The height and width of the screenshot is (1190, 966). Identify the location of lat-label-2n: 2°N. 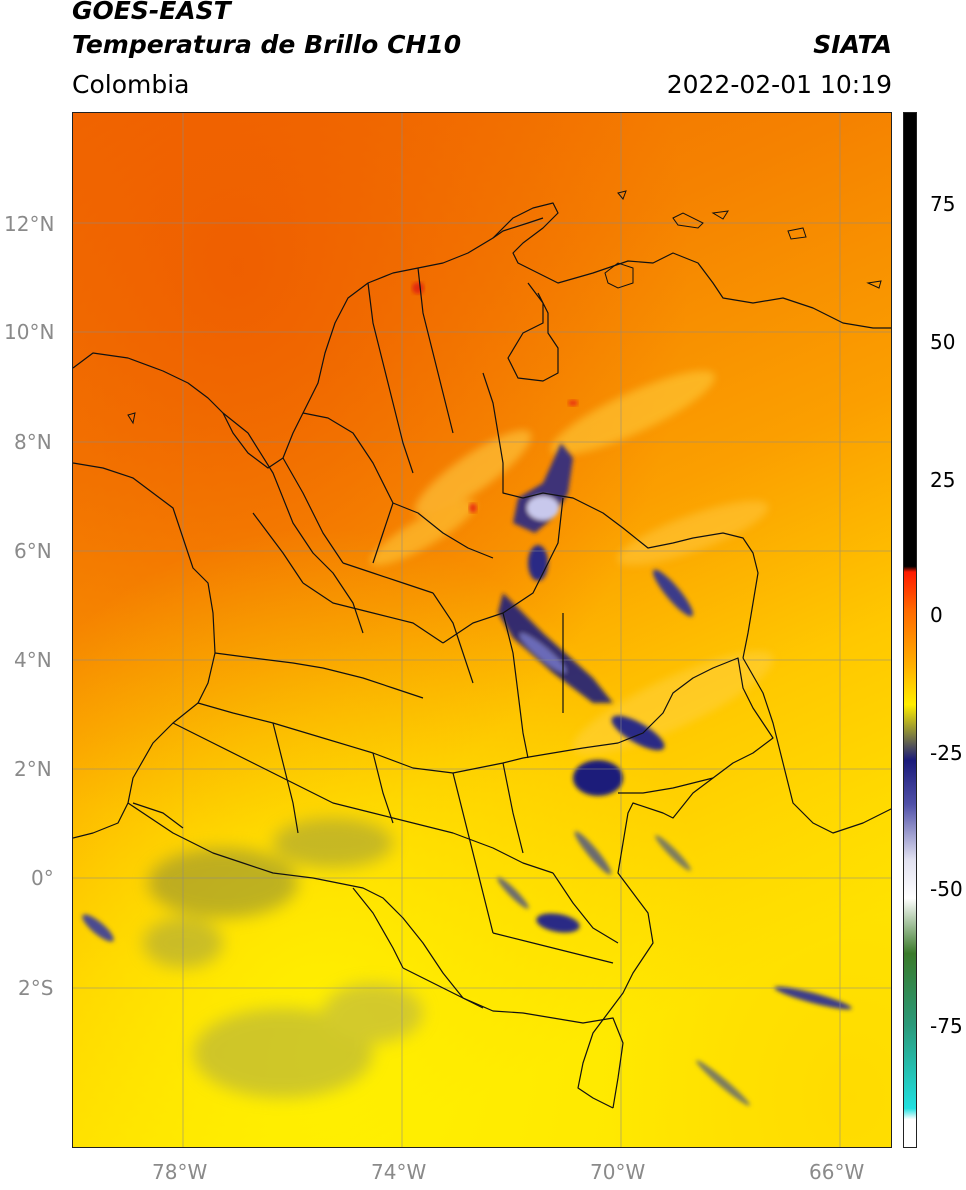
(33, 769).